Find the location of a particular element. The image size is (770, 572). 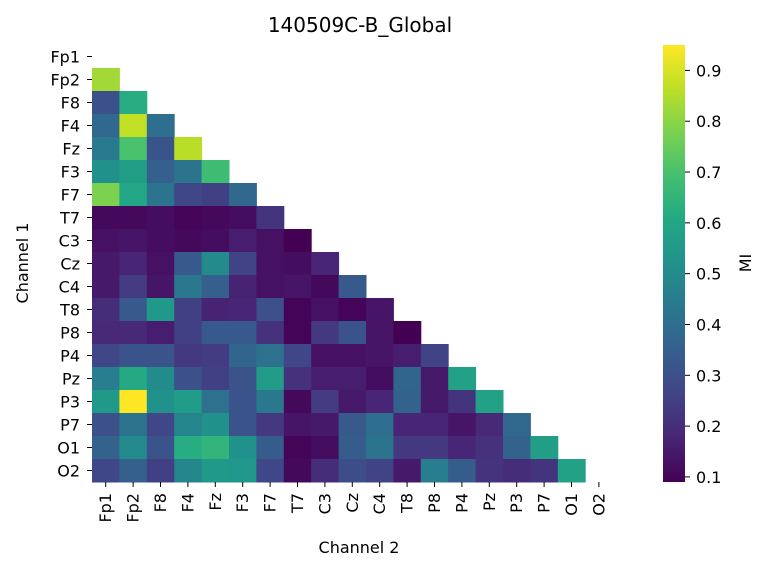

y-tick-label: Fz is located at coordinates (71, 149).